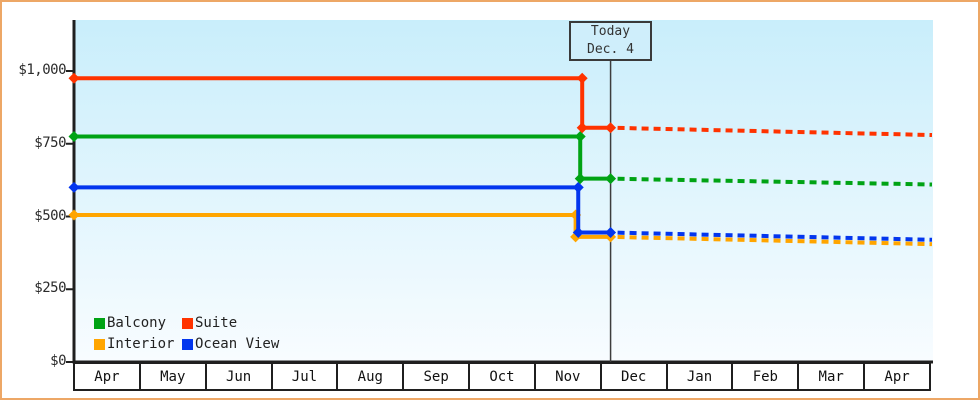  I want to click on interior-marker, so click(74, 215).